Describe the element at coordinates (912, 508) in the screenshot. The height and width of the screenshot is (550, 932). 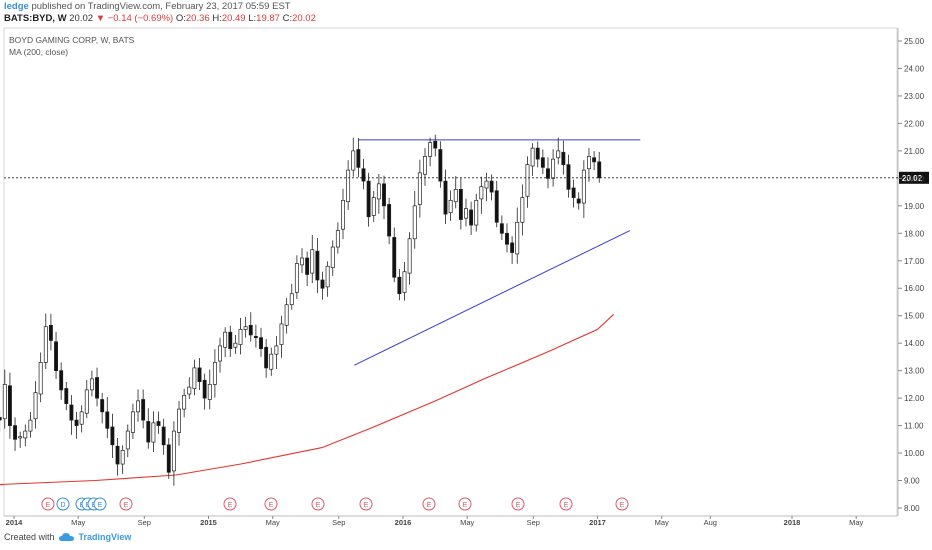
I see `price-tick-label: 8.00` at that location.